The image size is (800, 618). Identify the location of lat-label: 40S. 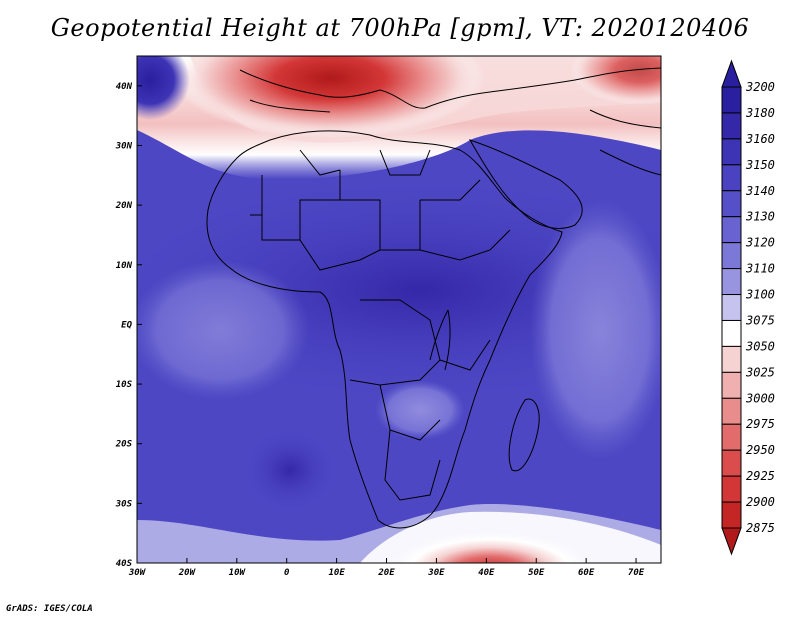
(124, 564).